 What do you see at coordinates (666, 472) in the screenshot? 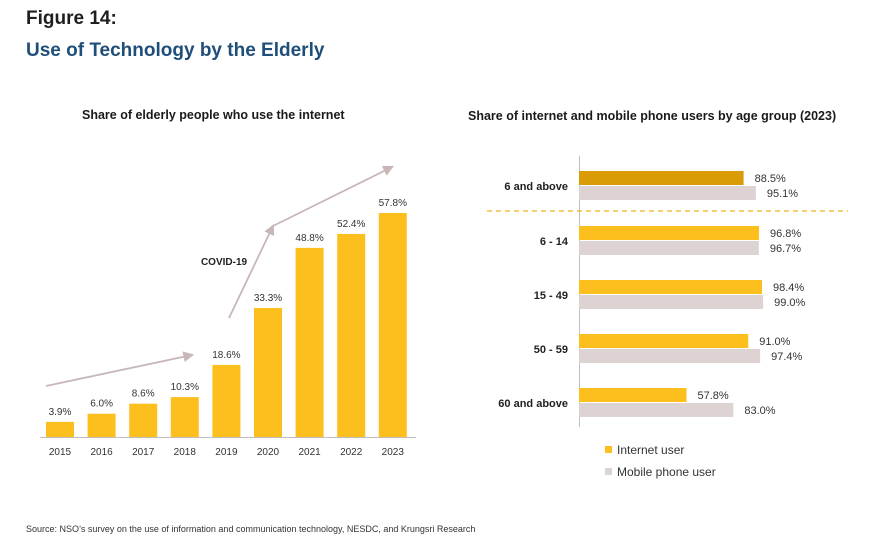
I see `legend-label-mobile: Mobile phone user` at bounding box center [666, 472].